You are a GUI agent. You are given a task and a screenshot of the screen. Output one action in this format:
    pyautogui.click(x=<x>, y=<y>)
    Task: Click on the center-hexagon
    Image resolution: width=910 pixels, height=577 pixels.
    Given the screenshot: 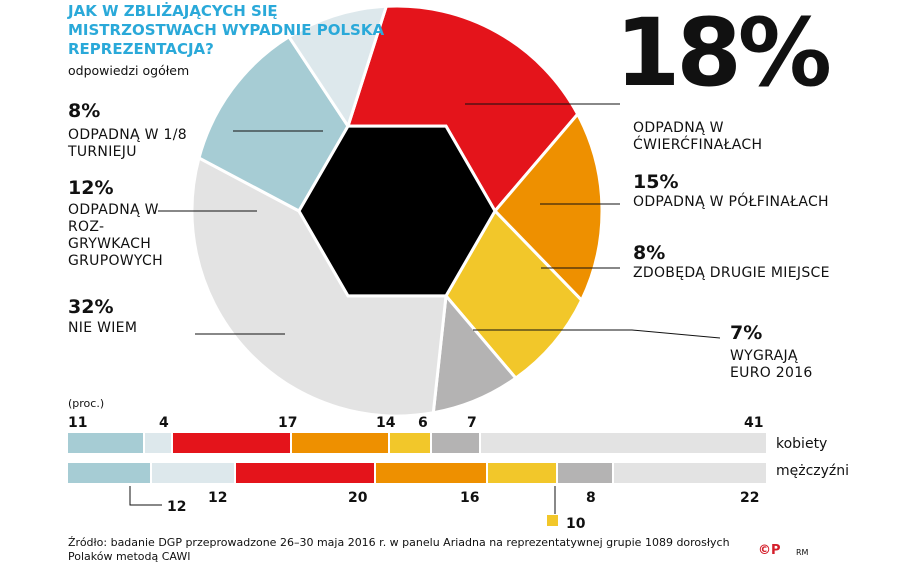 What is the action you would take?
    pyautogui.click(x=397, y=211)
    